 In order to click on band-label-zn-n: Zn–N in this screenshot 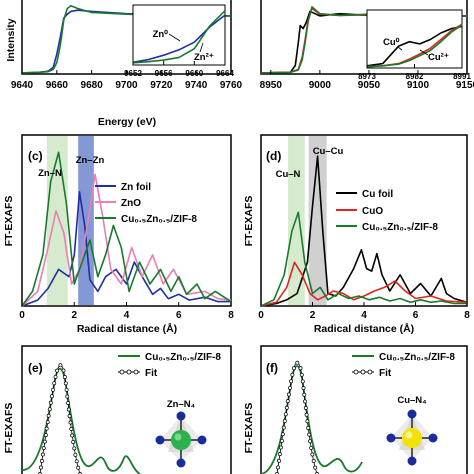, I will do `click(50, 173)`.